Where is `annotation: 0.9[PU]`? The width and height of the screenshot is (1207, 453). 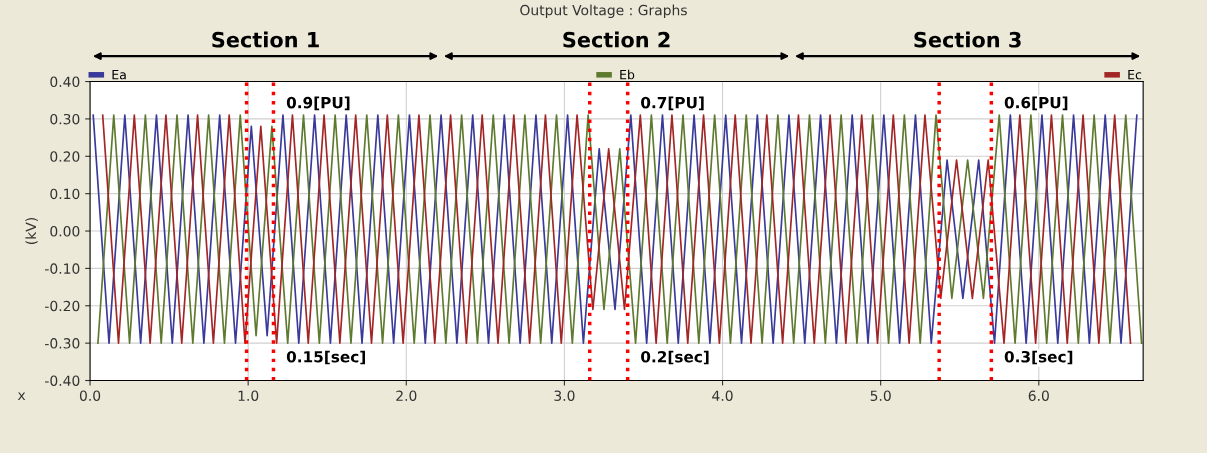
annotation: 0.9[PU] is located at coordinates (318, 103).